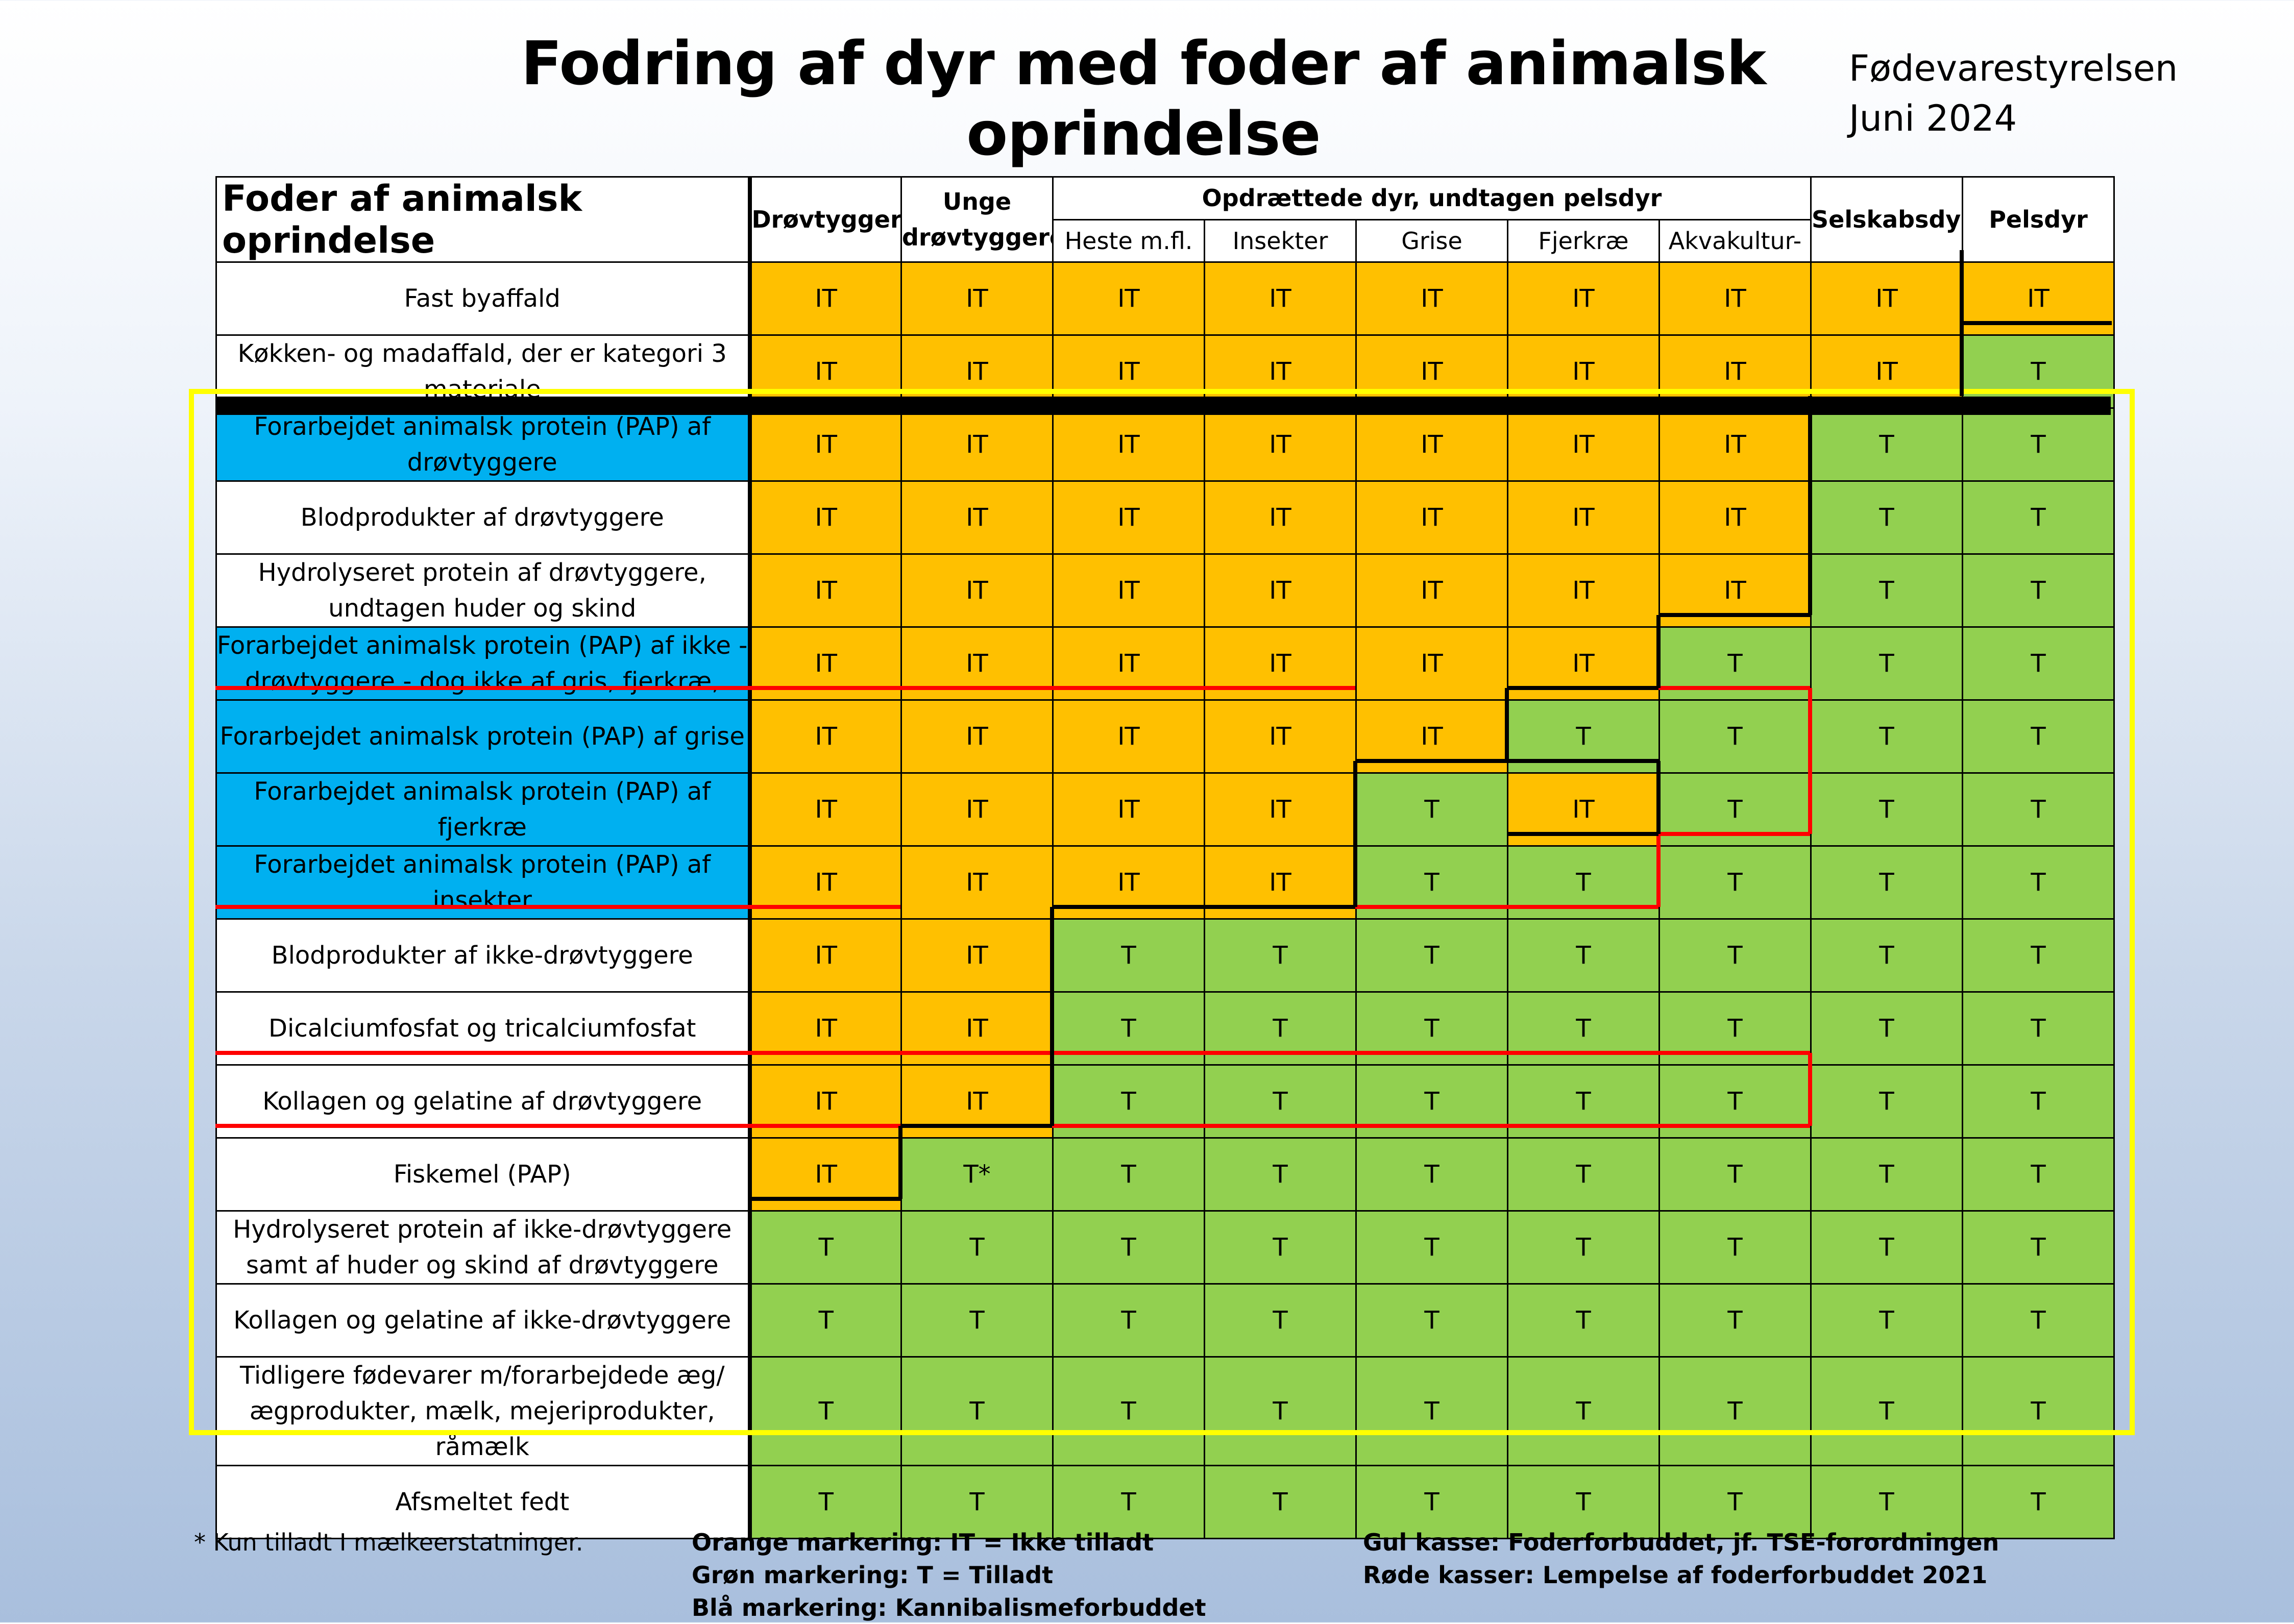 This screenshot has height=1624, width=2294. I want to click on row-label: Blodprodukter af drøvtyggere, so click(482, 517).